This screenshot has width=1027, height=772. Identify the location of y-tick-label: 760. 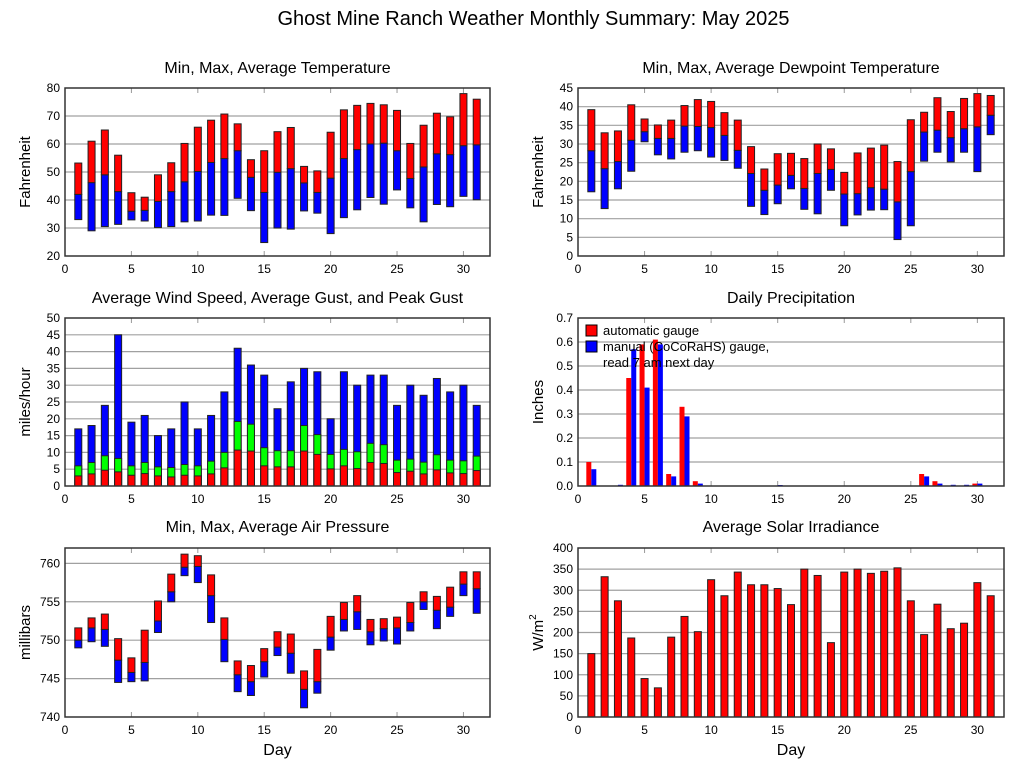
(50, 563).